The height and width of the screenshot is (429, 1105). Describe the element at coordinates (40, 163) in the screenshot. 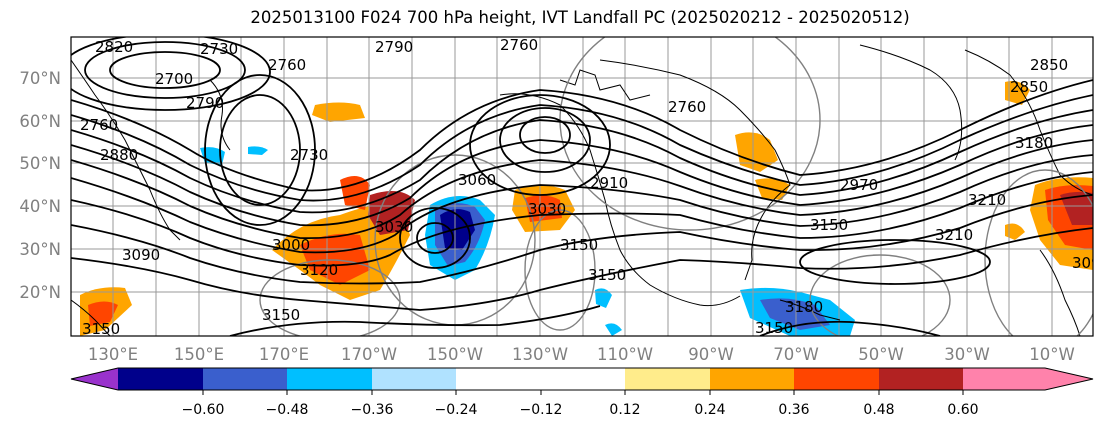

I see `lat-label: 50°N` at that location.